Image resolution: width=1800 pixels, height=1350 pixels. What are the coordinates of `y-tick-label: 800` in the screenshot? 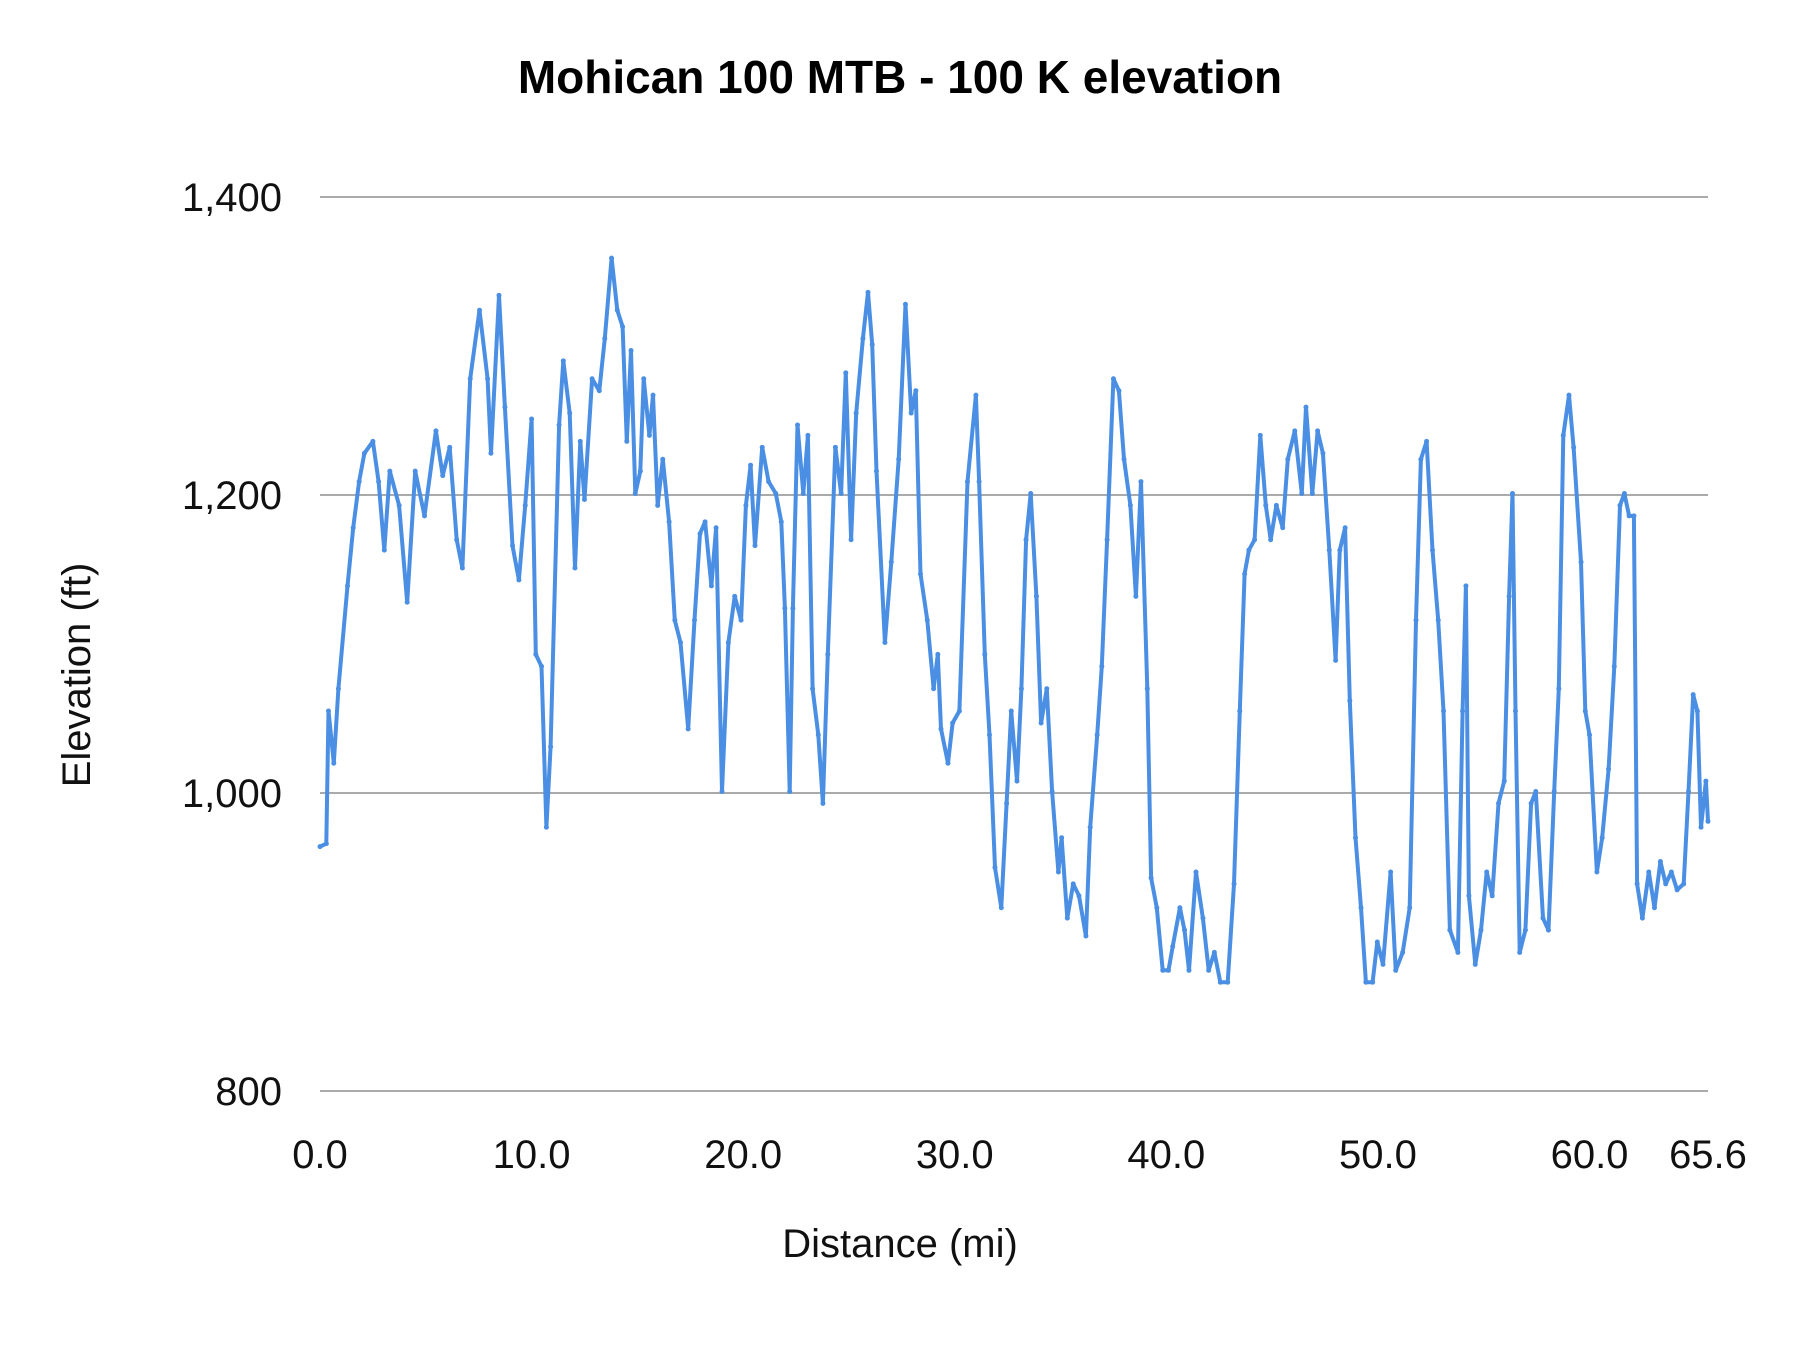 It's located at (248, 1092).